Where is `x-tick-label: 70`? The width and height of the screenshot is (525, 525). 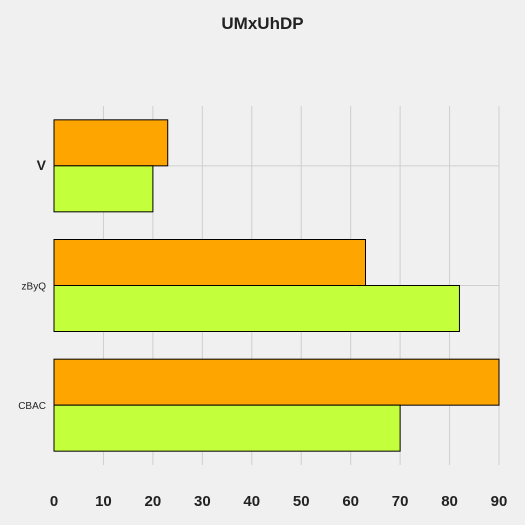 x-tick-label: 70 is located at coordinates (400, 501).